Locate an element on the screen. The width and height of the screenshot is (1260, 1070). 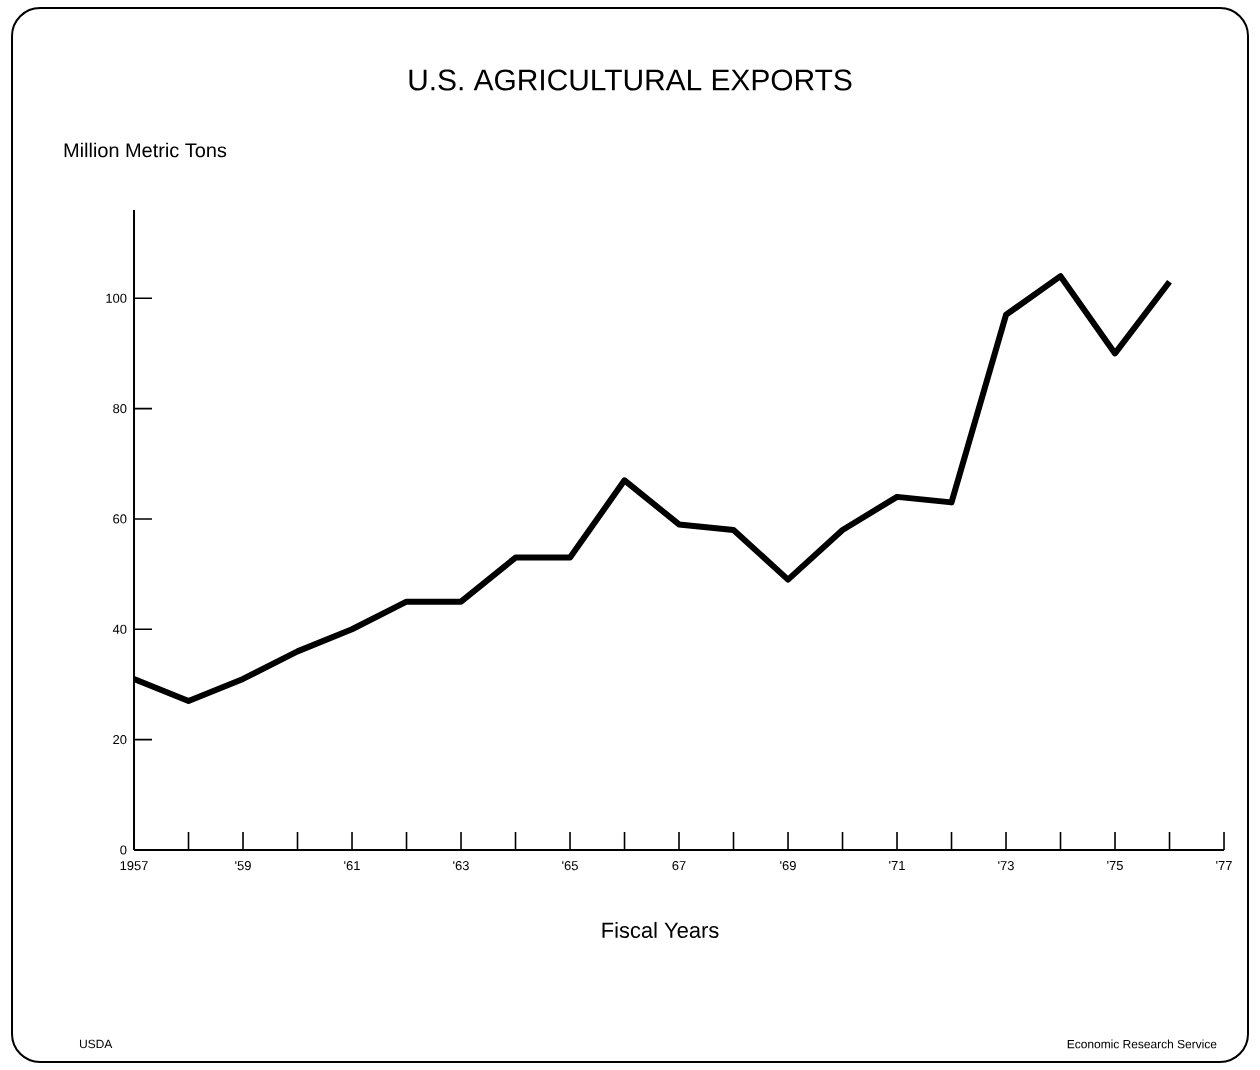
chart-title: U.S. AGRICULTURAL EXPORTS is located at coordinates (630, 80).